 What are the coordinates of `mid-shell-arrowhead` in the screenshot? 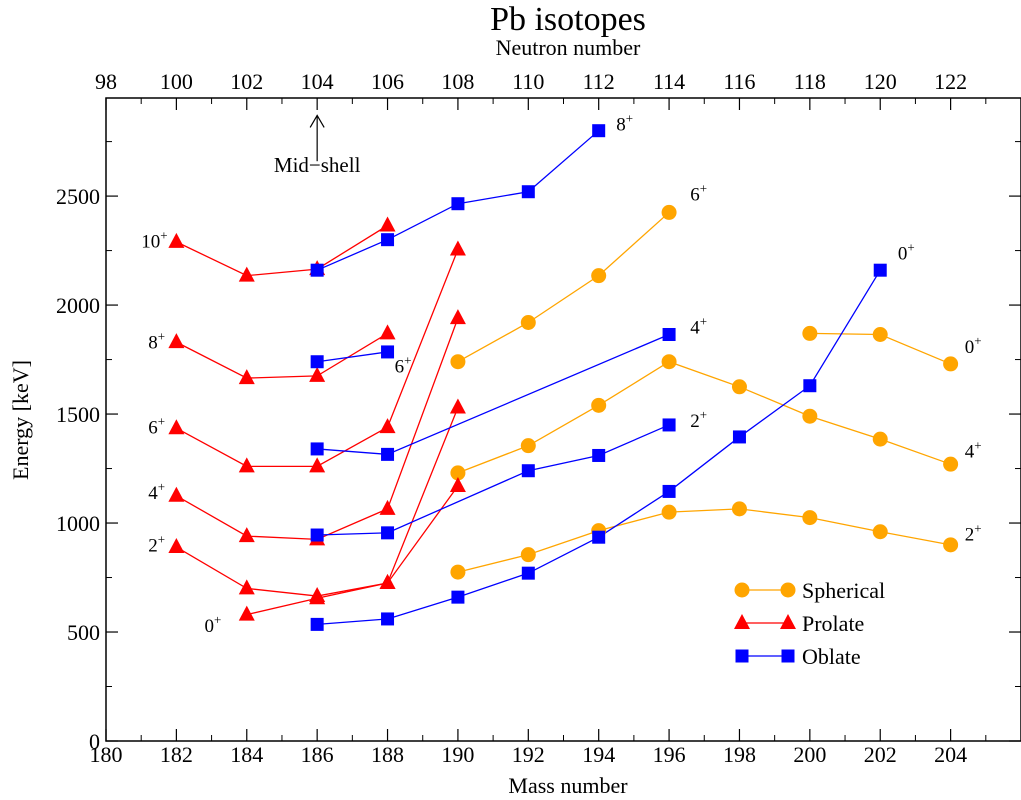 It's located at (317, 121).